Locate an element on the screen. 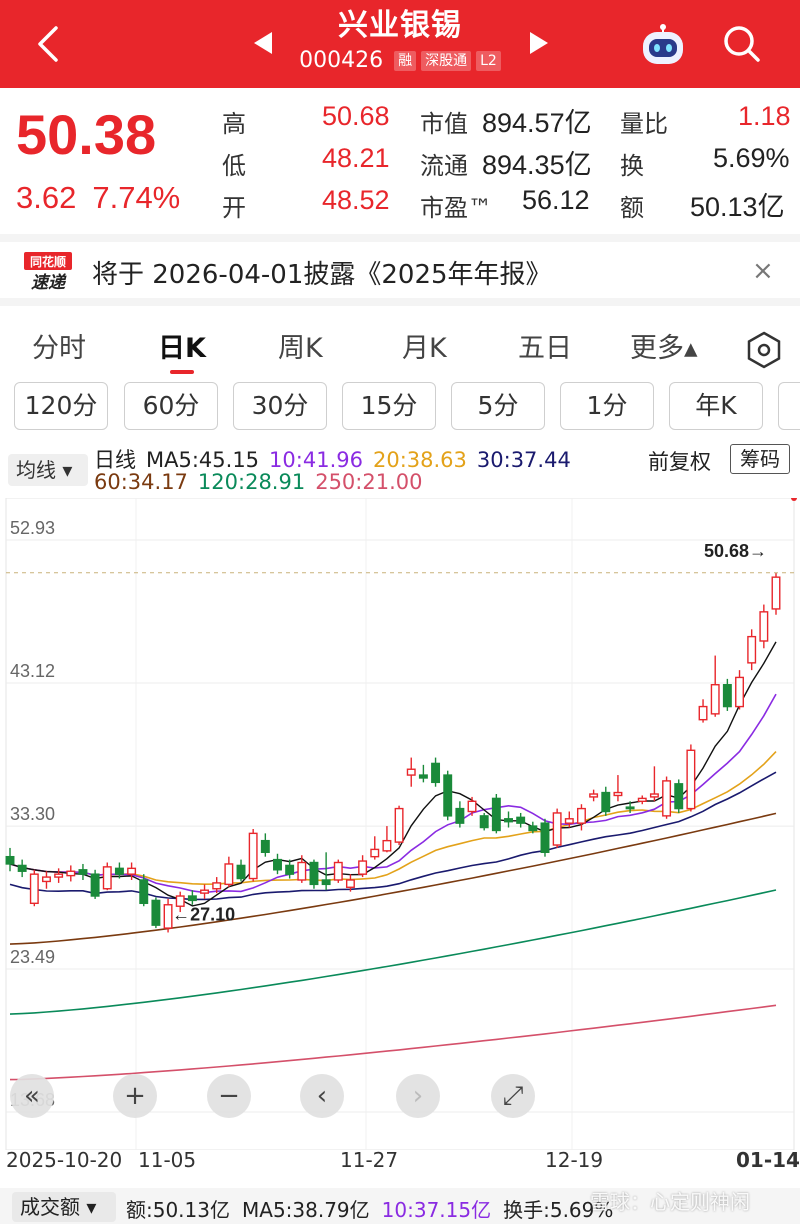 This screenshot has height=1224, width=800. ma10-legend: 10:41.96 is located at coordinates (316, 460).